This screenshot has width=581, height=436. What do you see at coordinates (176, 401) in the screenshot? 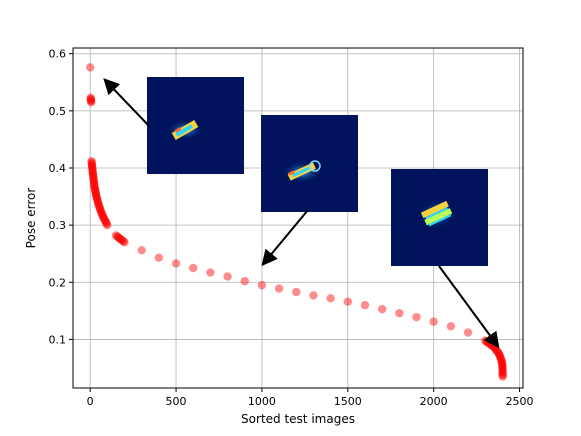
I see `x-tick-label: 500` at bounding box center [176, 401].